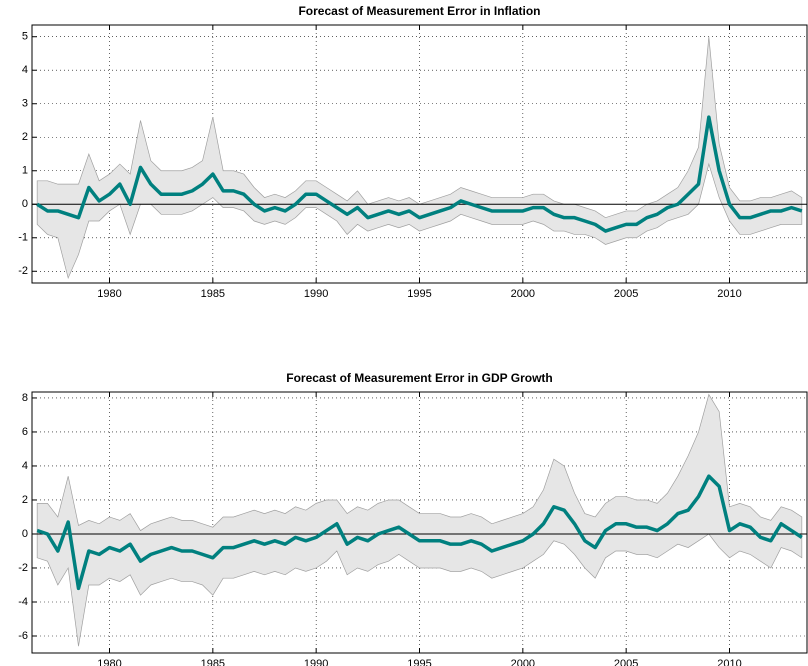 This screenshot has height=666, width=808. Describe the element at coordinates (25, 171) in the screenshot. I see `y-tick-label: 1` at that location.